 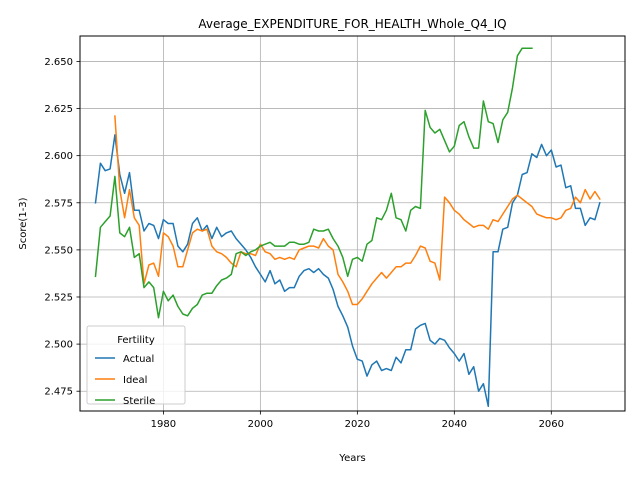 What do you see at coordinates (58, 250) in the screenshot?
I see `y-tick-label: 2.550` at bounding box center [58, 250].